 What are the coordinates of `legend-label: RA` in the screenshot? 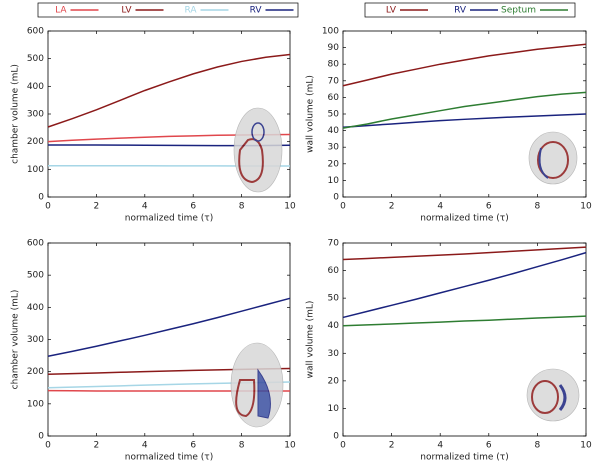 It's located at (190, 11).